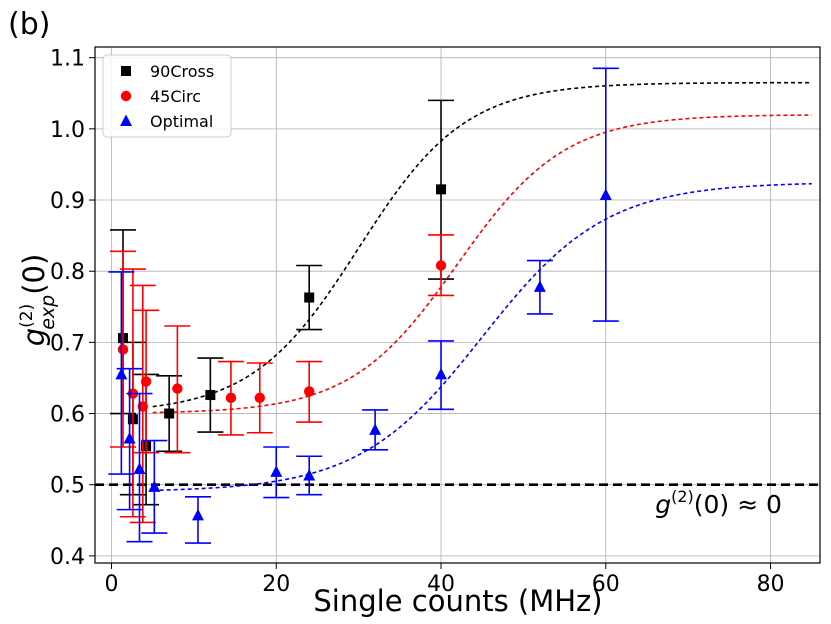  What do you see at coordinates (67, 130) in the screenshot?
I see `y-tick-label: 1.0` at bounding box center [67, 130].